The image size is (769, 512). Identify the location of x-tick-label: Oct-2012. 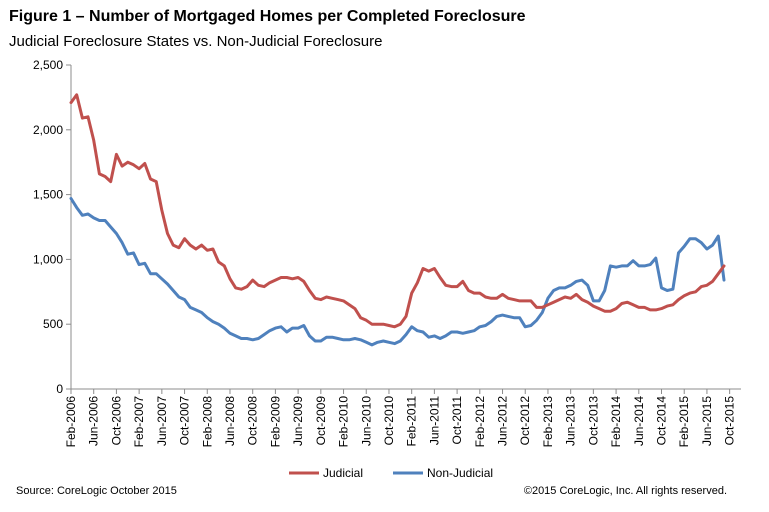
(525, 421).